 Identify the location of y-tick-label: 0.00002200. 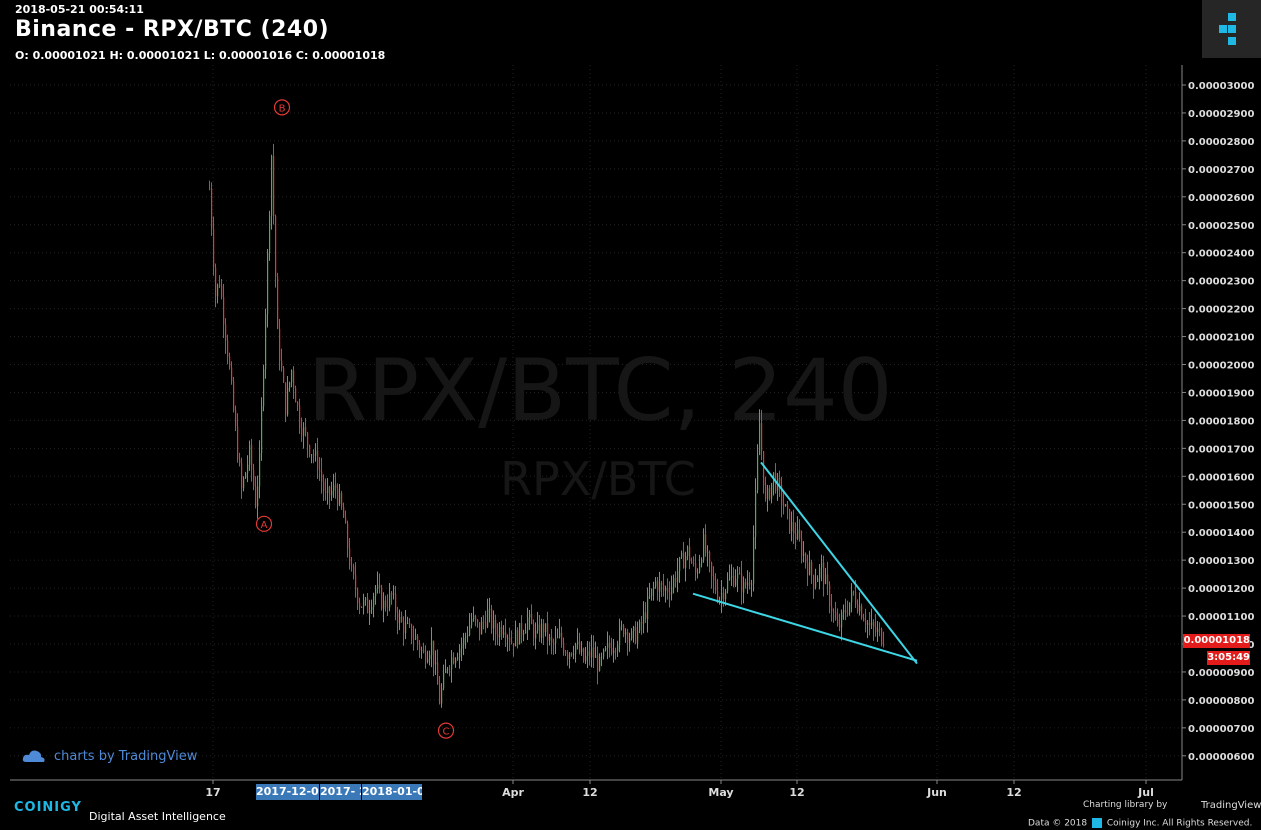
(1221, 310).